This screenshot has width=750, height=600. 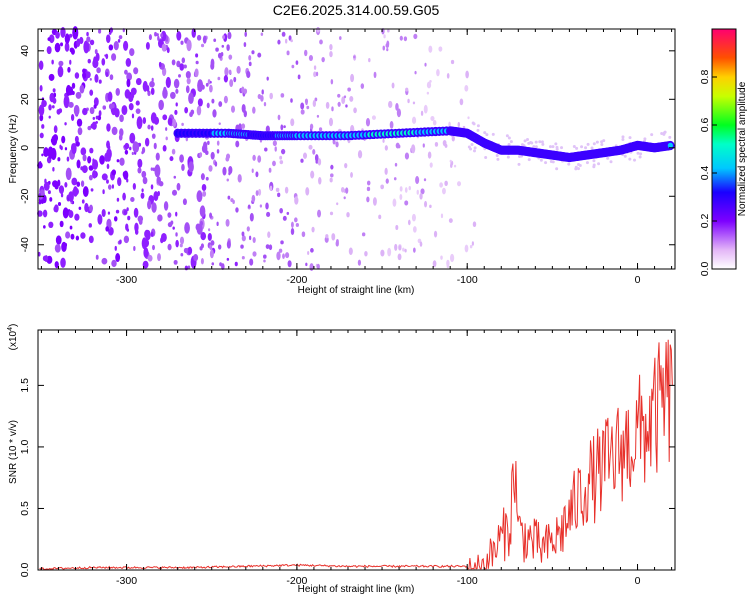 I want to click on spectrogram-x-tick-label: -300, so click(x=126, y=280).